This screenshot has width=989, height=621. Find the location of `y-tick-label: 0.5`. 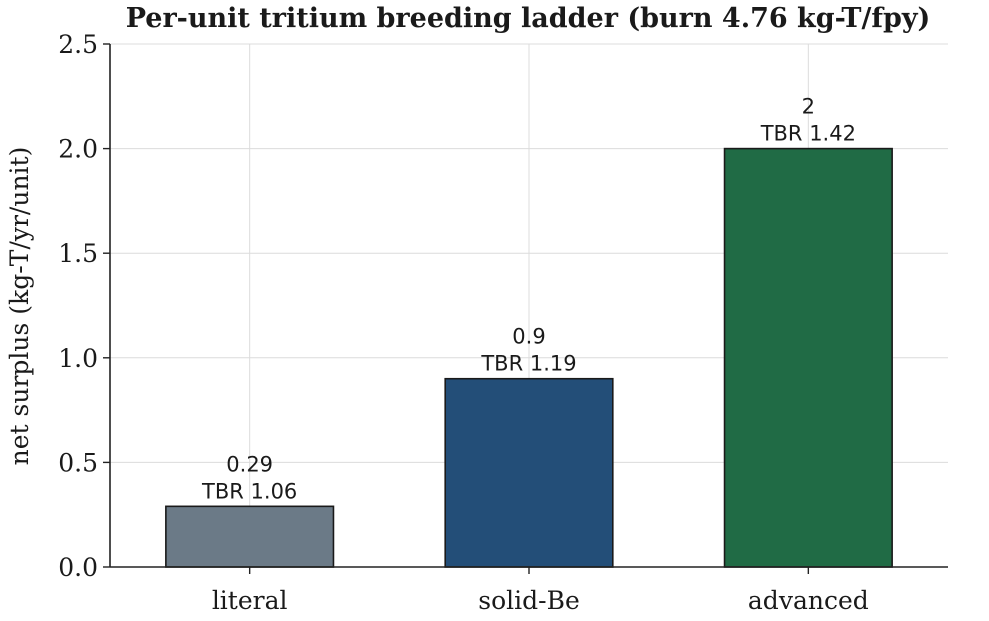

y-tick-label: 0.5 is located at coordinates (78, 462).